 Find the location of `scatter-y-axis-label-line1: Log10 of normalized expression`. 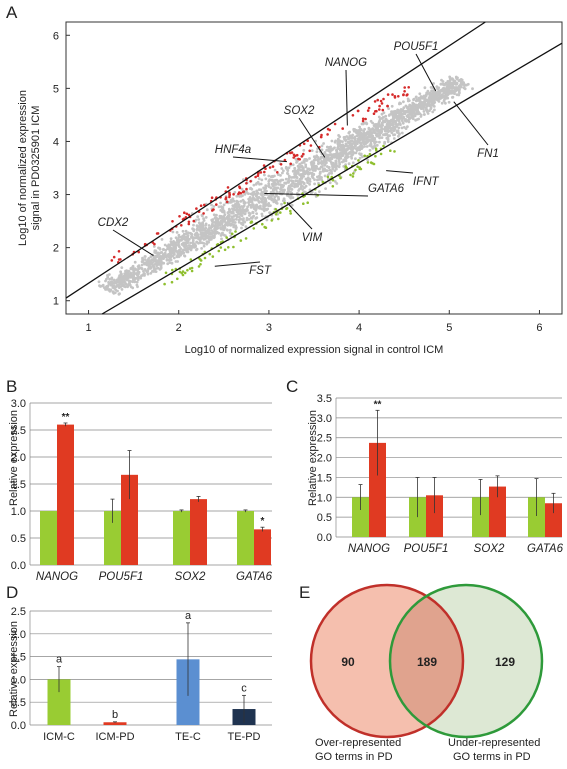

scatter-y-axis-label-line1: Log10 of normalized expression is located at coordinates (23, 168).